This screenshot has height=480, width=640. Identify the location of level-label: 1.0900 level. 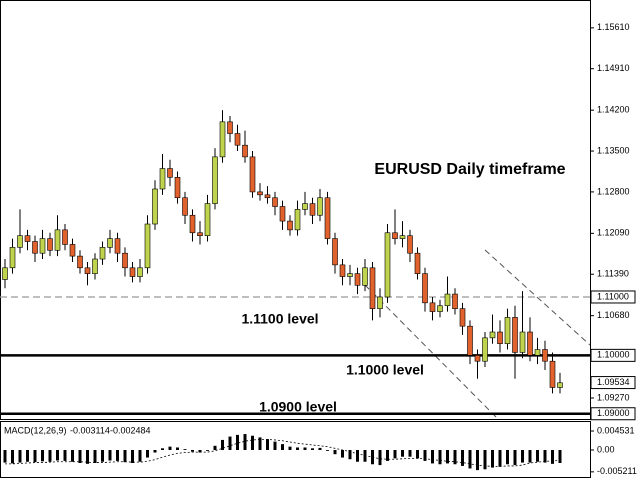
(298, 407).